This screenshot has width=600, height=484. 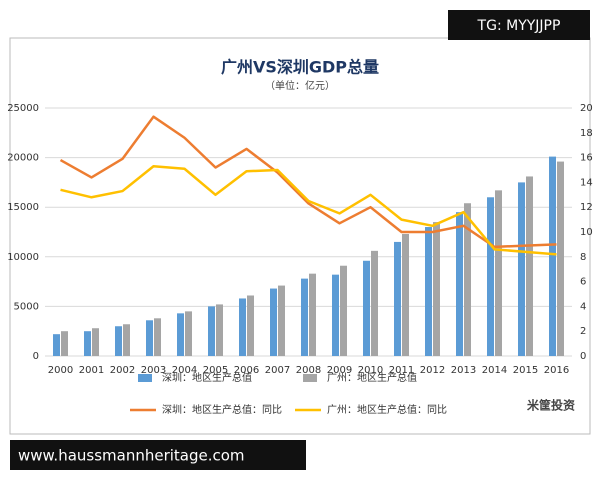 I want to click on y2-tick-label: 2, so click(x=583, y=331).